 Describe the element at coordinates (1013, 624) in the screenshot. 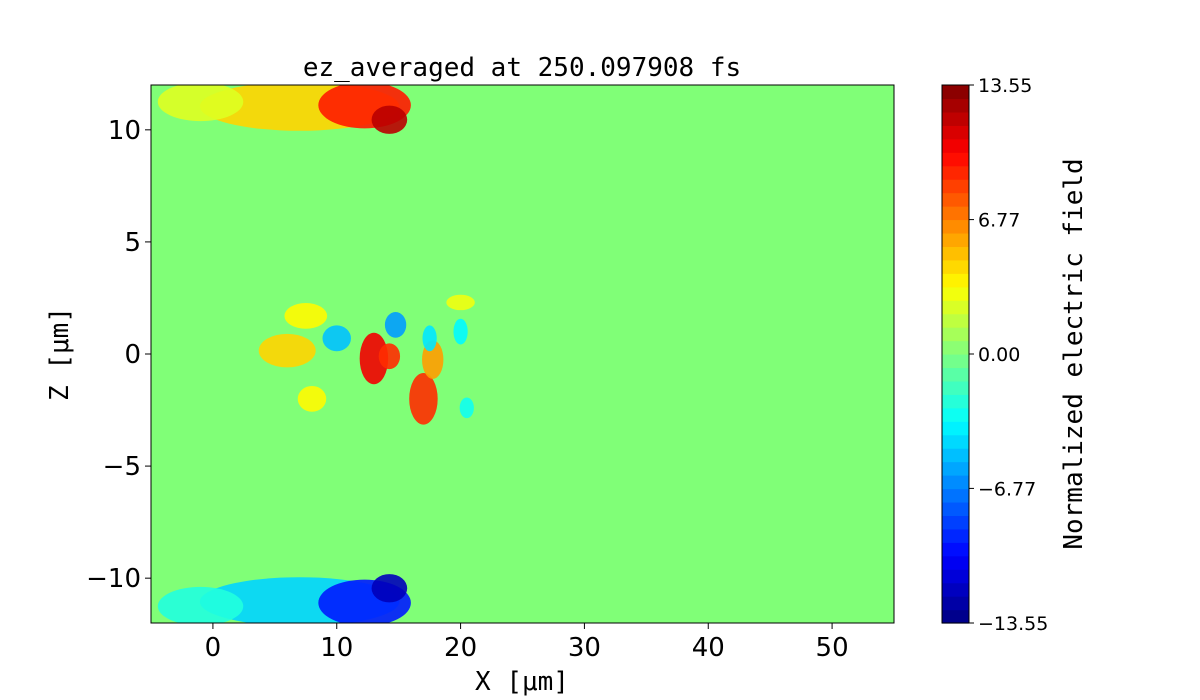

I see `colorbar-tick-label: −13.55` at that location.